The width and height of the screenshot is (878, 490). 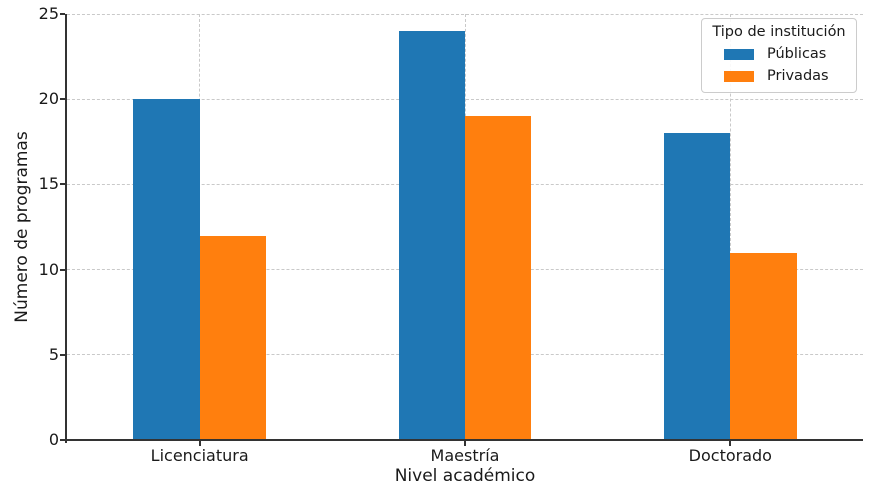 What do you see at coordinates (730, 455) in the screenshot?
I see `x-tick-label-2: Doctorado` at bounding box center [730, 455].